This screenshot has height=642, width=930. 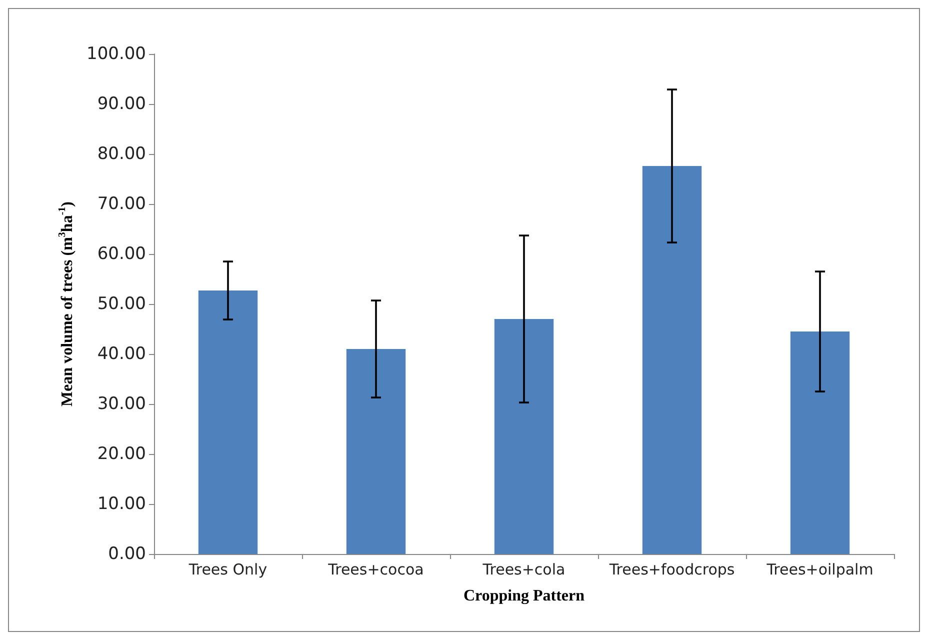 I want to click on y-axis-title: Mean volume of trees (m3ha-1), so click(x=66, y=304).